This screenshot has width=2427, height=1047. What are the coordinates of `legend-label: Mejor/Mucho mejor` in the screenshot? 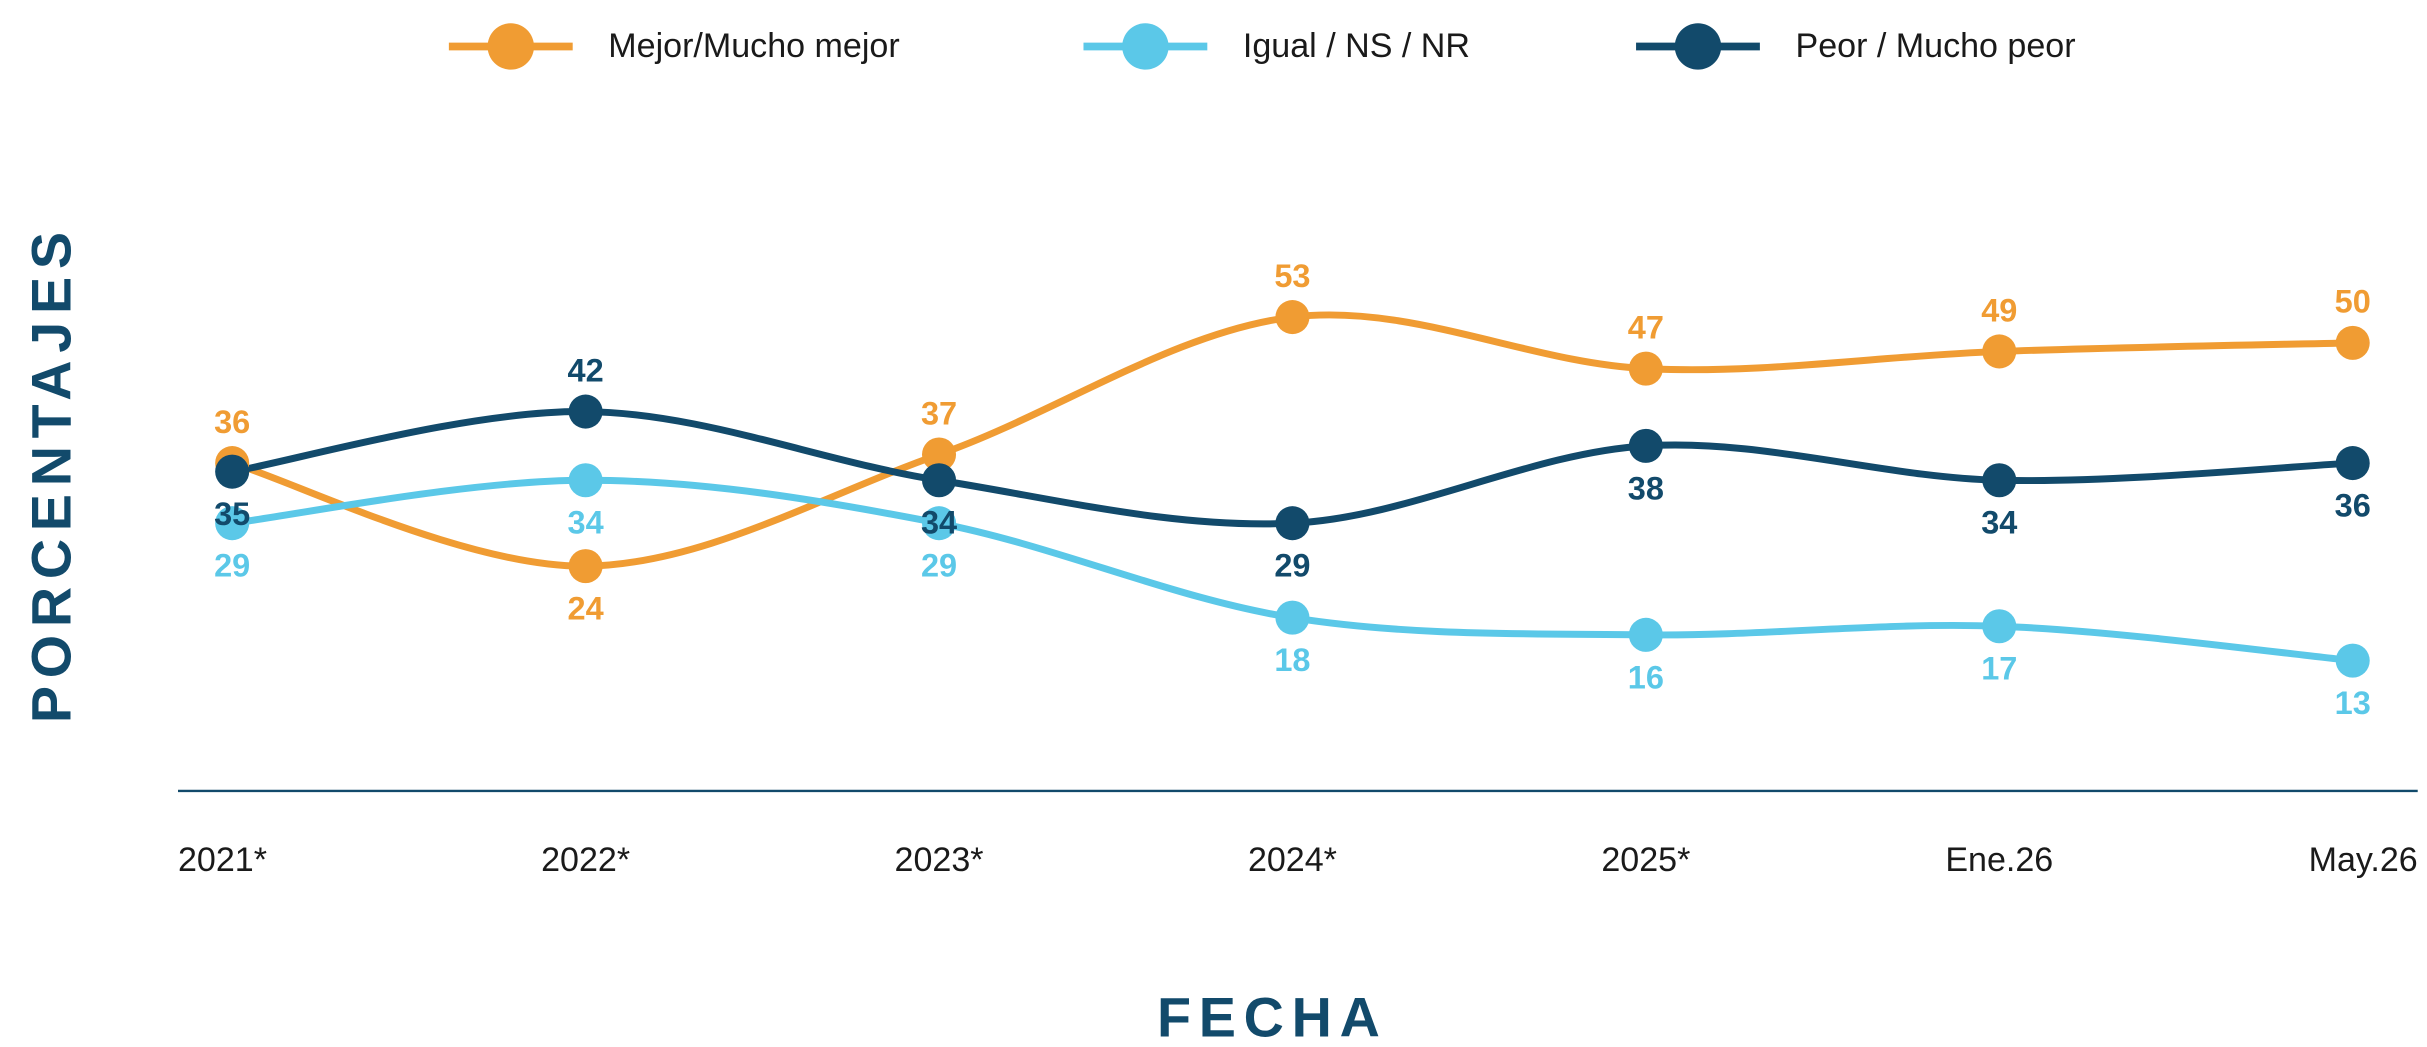 It's located at (753, 46).